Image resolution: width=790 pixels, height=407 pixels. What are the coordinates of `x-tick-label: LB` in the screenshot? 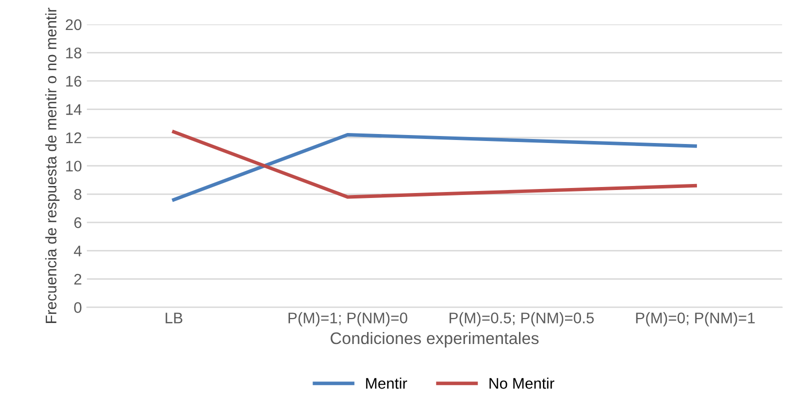 It's located at (174, 318).